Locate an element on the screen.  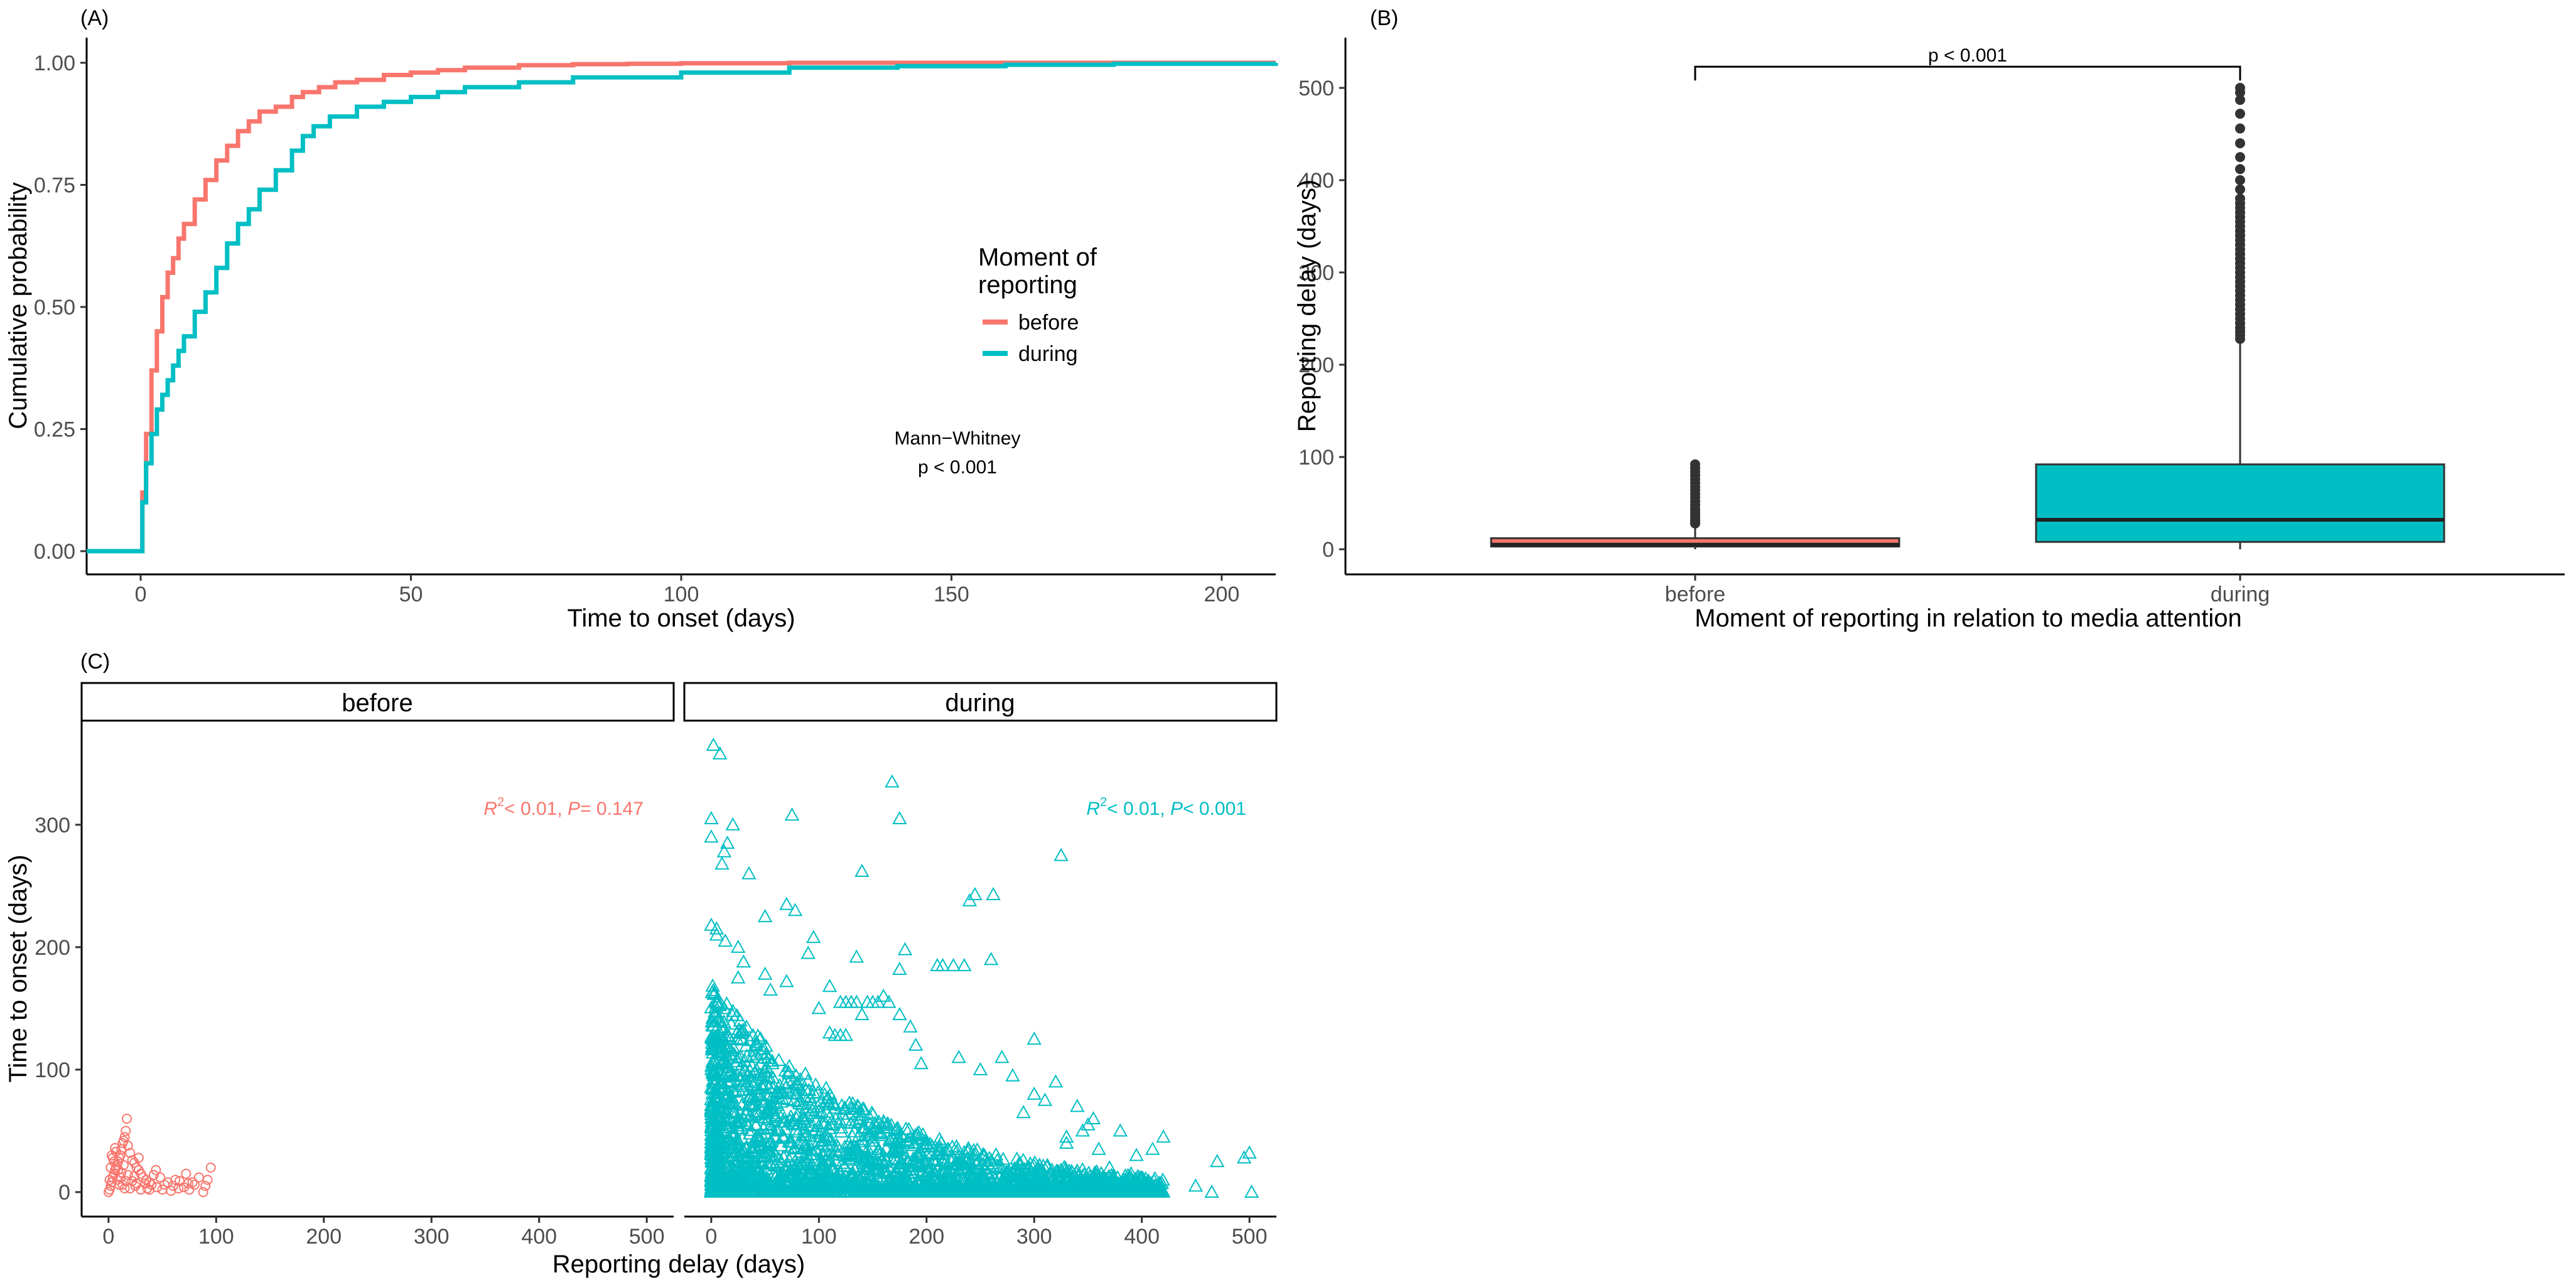
facet-strip-label-before: before is located at coordinates (377, 703).